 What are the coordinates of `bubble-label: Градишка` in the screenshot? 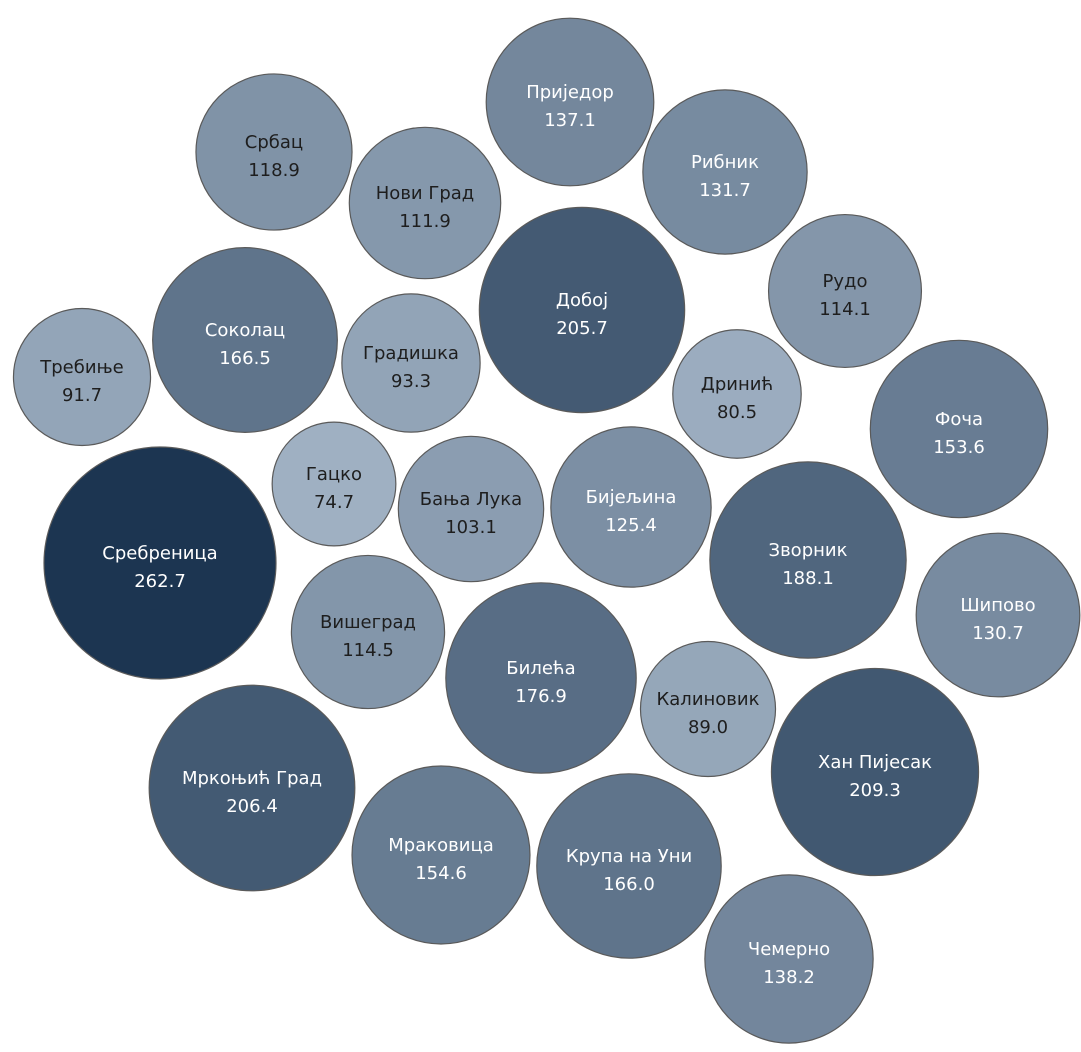 It's located at (411, 353).